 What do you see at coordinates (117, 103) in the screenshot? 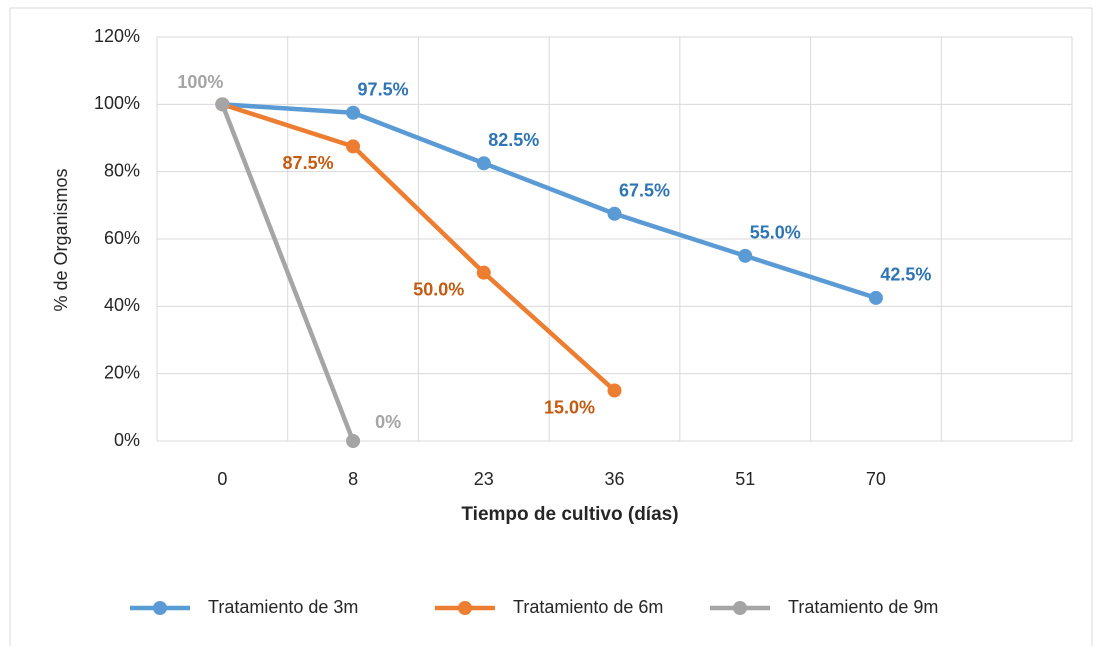
I see `y-tick-label: 100%` at bounding box center [117, 103].